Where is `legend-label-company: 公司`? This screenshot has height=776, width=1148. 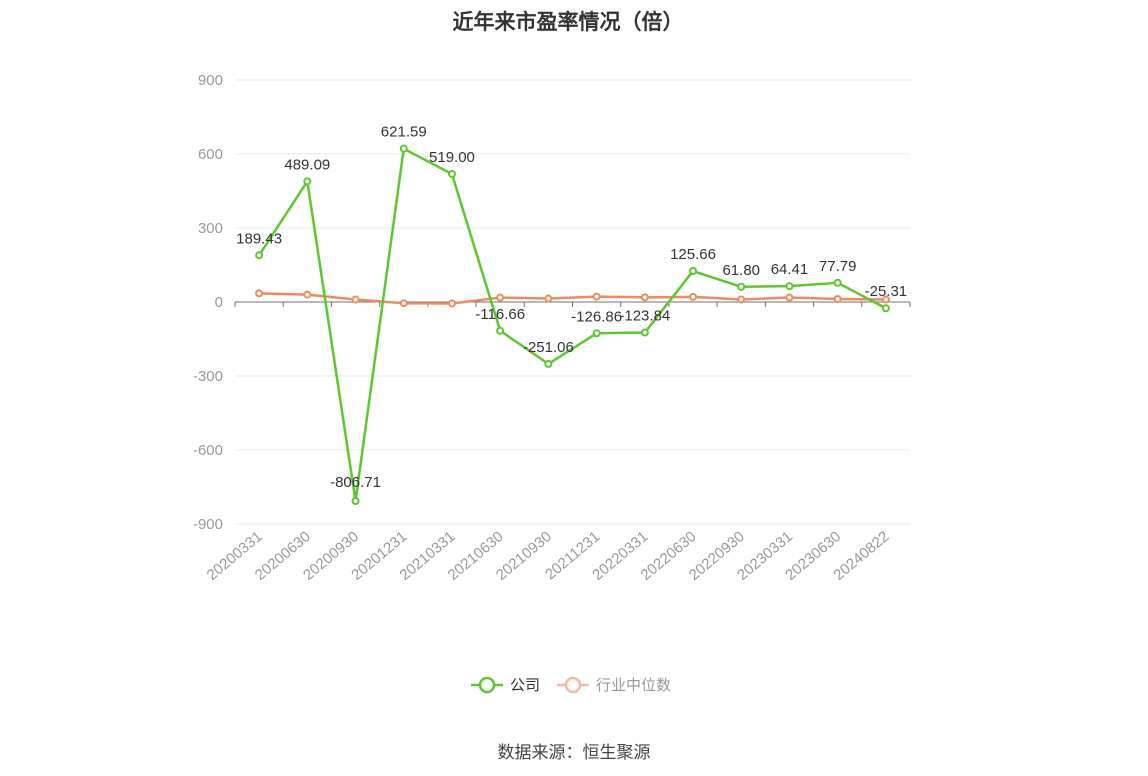 legend-label-company: 公司 is located at coordinates (525, 685).